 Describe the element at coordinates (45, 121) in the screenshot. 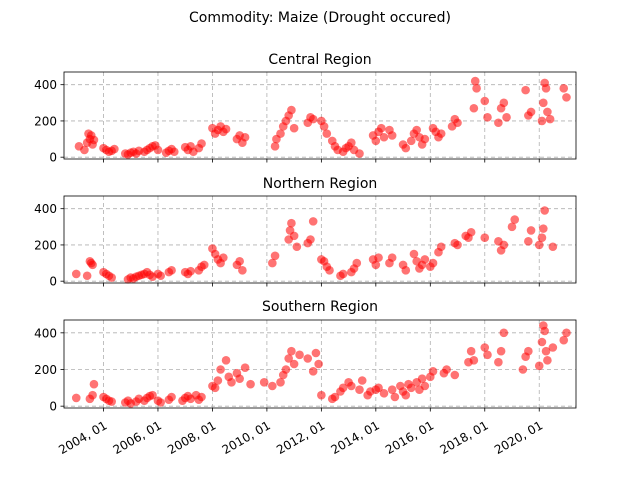

I see `central-region-ytick-label: 200` at that location.